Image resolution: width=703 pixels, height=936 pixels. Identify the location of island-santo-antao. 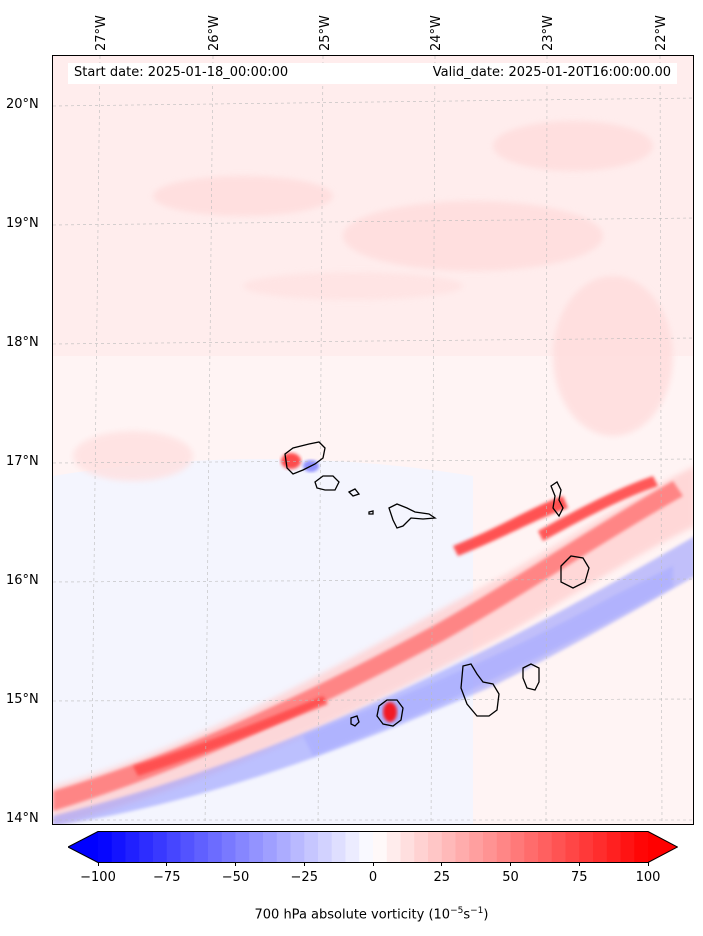
(305, 458).